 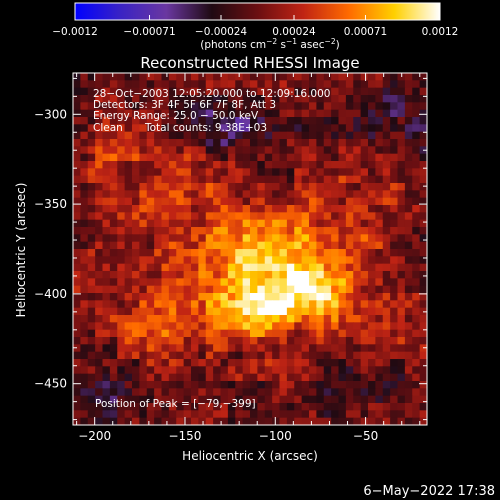 What do you see at coordinates (94, 436) in the screenshot?
I see `x-tick-label: −200` at bounding box center [94, 436].